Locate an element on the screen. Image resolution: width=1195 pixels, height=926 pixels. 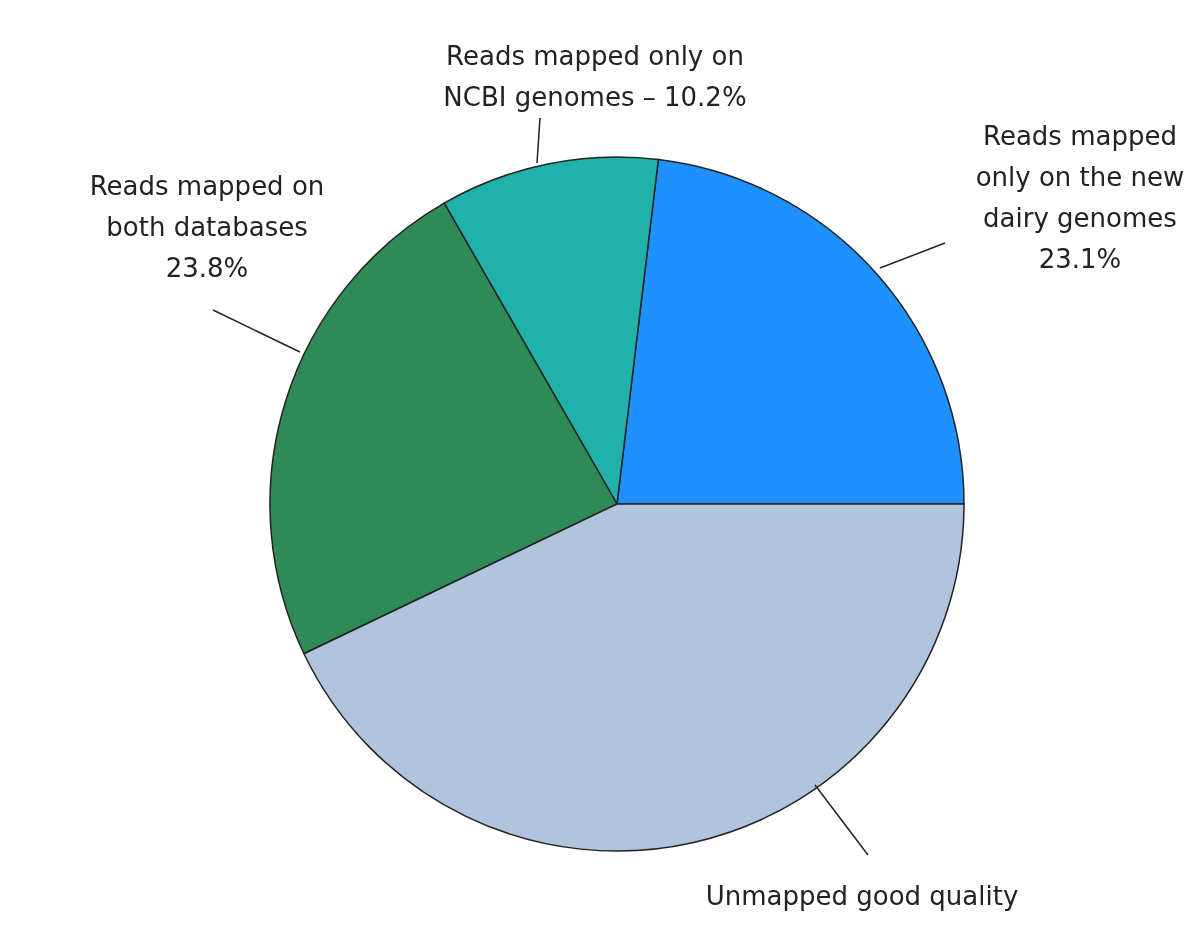
slice-label: Unmapped good quality is located at coordinates (862, 896).